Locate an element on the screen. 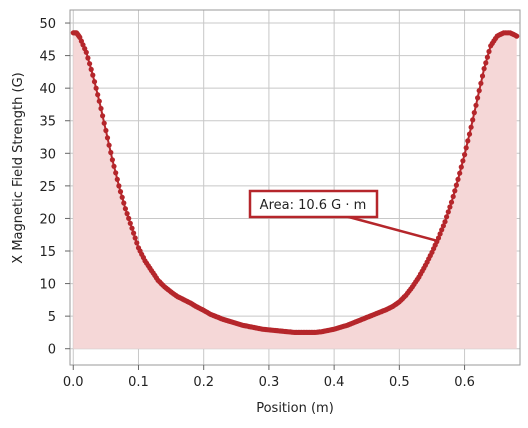  x-tick-label: 0.1 is located at coordinates (138, 382).